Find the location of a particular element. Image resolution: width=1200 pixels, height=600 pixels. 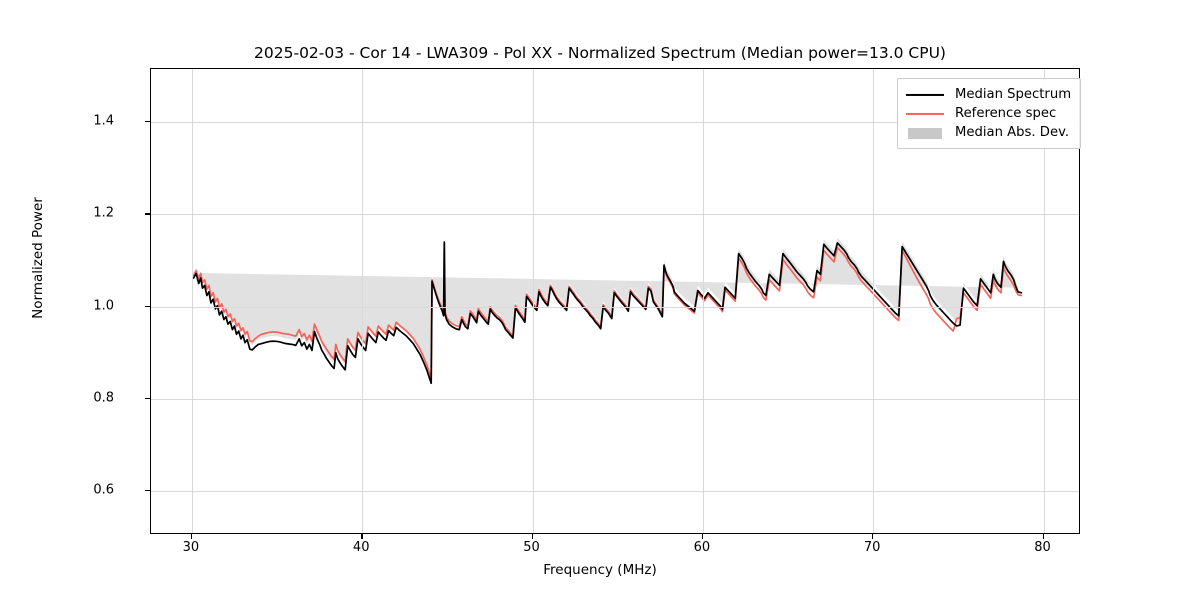

legend-label-median-abs-dev: Median Abs. Dev. is located at coordinates (1012, 132).